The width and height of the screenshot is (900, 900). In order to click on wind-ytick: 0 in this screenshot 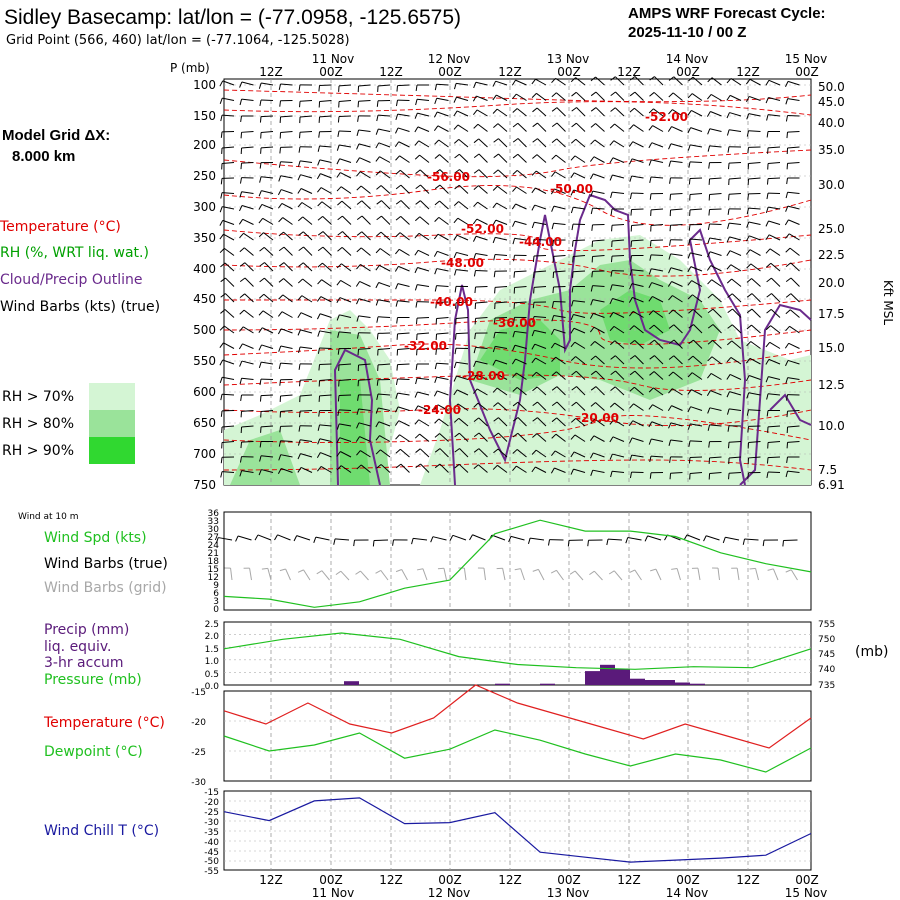, I will do `click(216, 610)`.